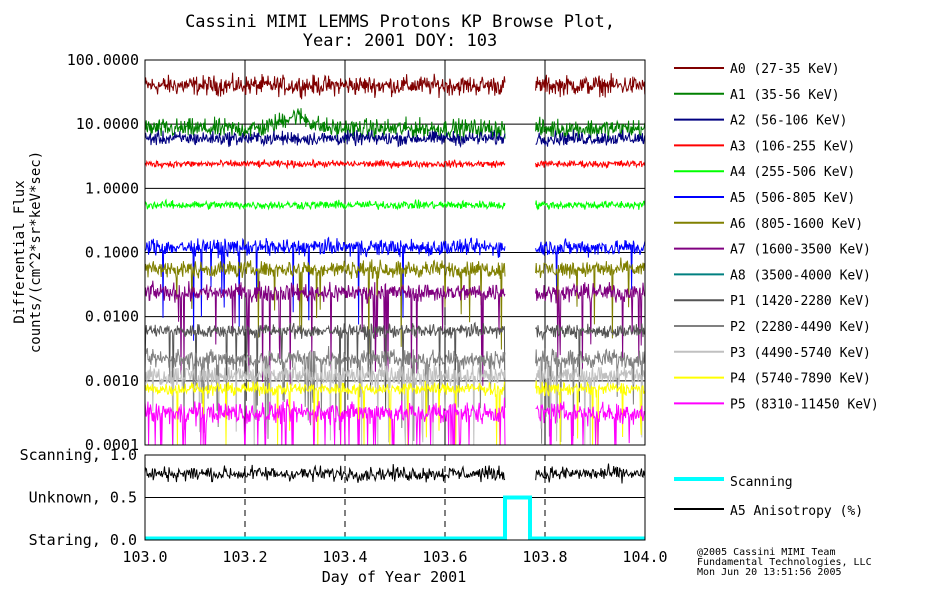  I want to click on legend-label: A0 (27-35 KeV), so click(785, 69).